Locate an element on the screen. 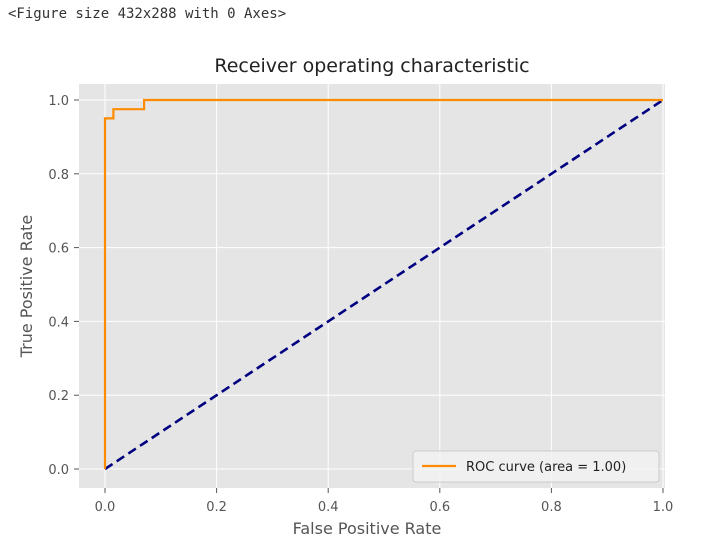 Image resolution: width=705 pixels, height=547 pixels. y-tick-label: 1.0 is located at coordinates (58, 101).